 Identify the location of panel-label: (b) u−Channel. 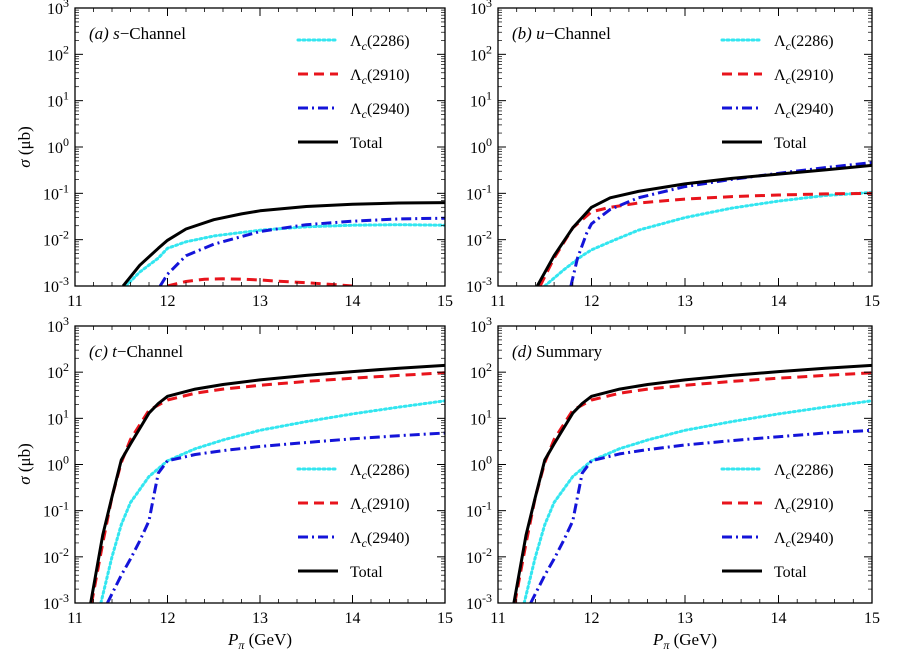
(561, 33).